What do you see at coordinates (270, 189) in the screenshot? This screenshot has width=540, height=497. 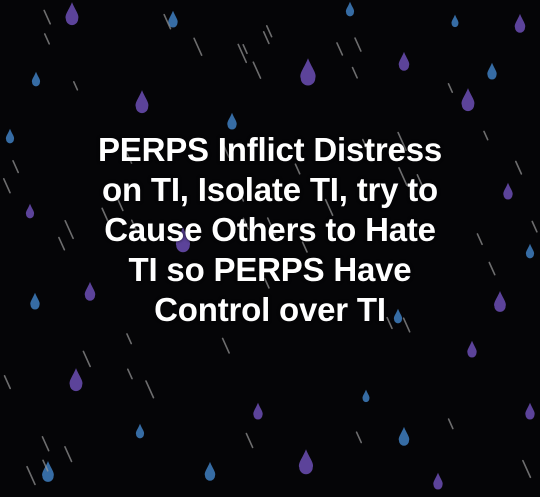 I see `caption-line: on TI, Isolate TI, try to` at bounding box center [270, 189].